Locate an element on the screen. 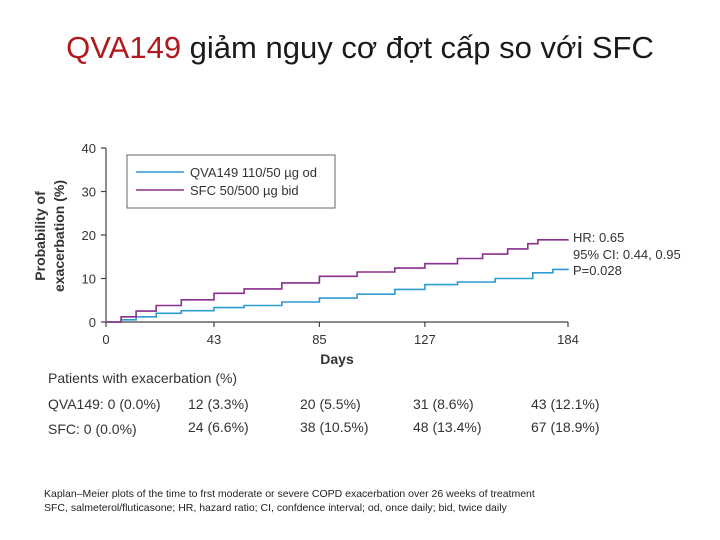 The height and width of the screenshot is (540, 720). annotation-hr: HR: 0.65 is located at coordinates (598, 237).